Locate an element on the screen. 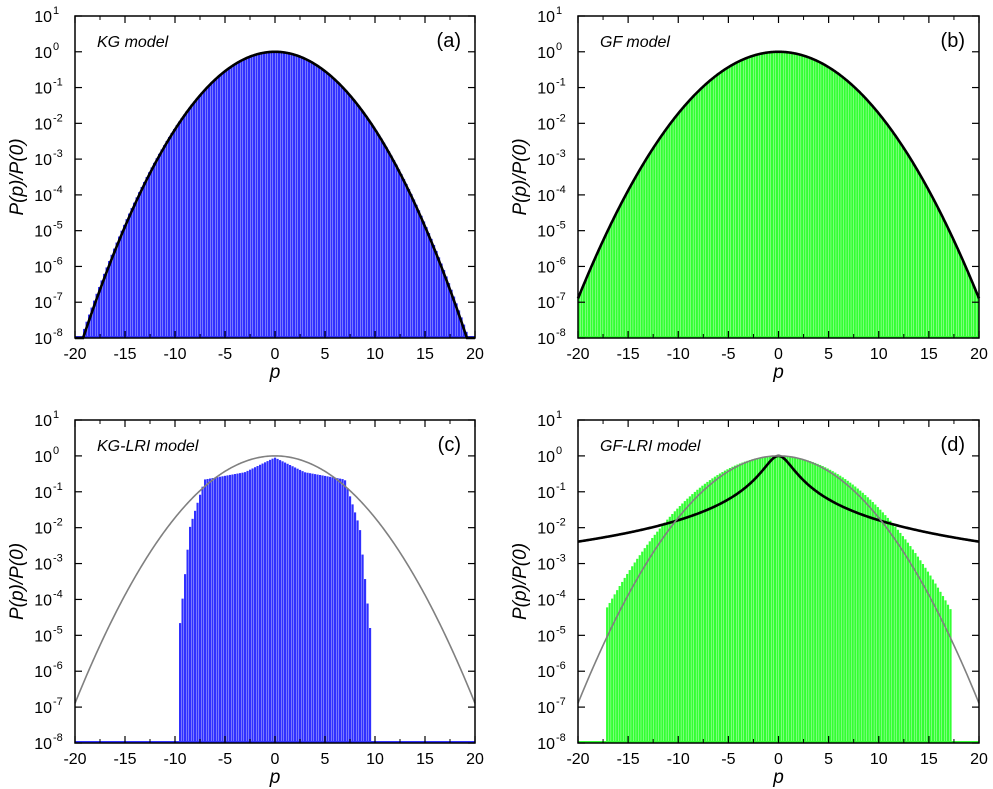 This screenshot has width=993, height=789. x-tick-label: 15 is located at coordinates (929, 354).